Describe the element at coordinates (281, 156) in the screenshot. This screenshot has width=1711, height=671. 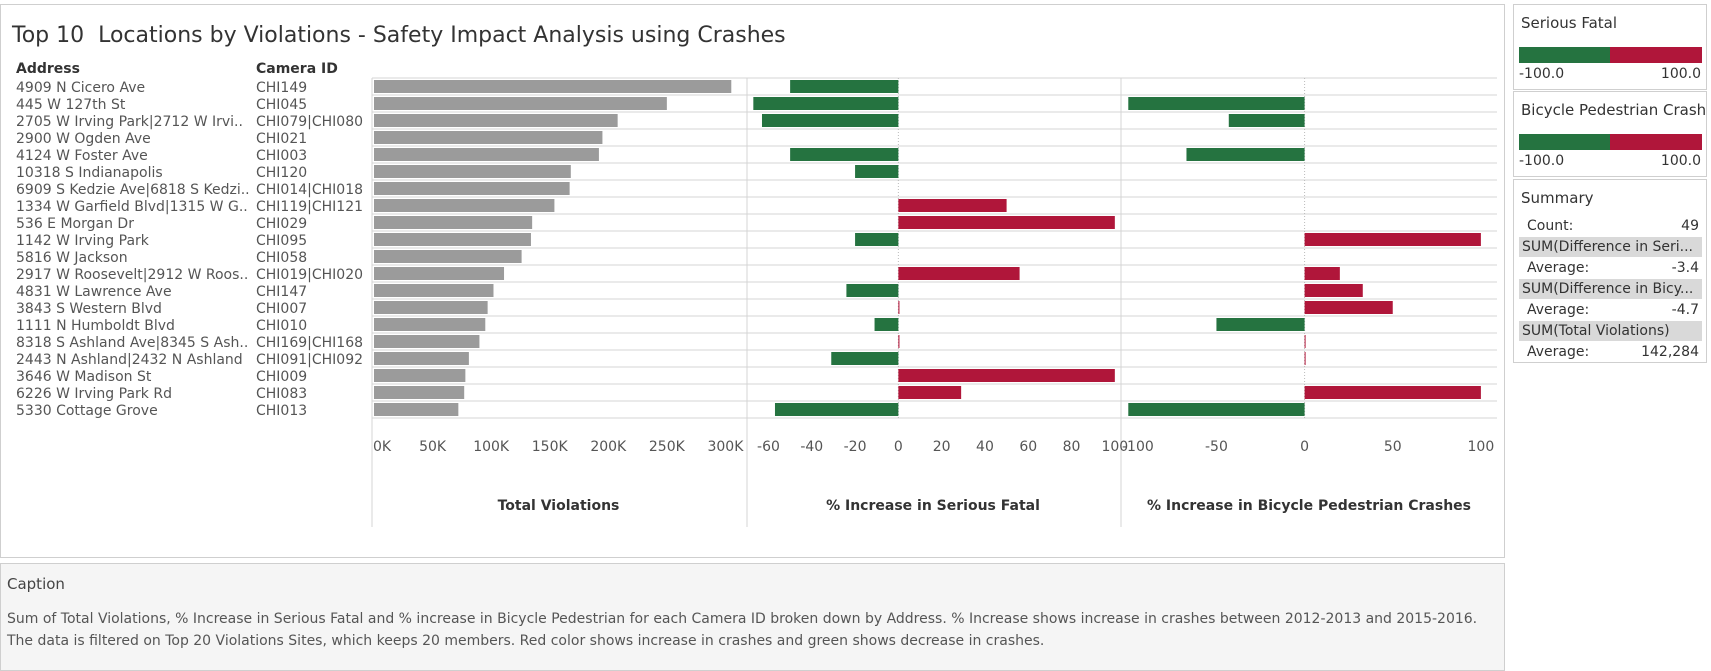
I see `camera-id-label: CHI003` at that location.